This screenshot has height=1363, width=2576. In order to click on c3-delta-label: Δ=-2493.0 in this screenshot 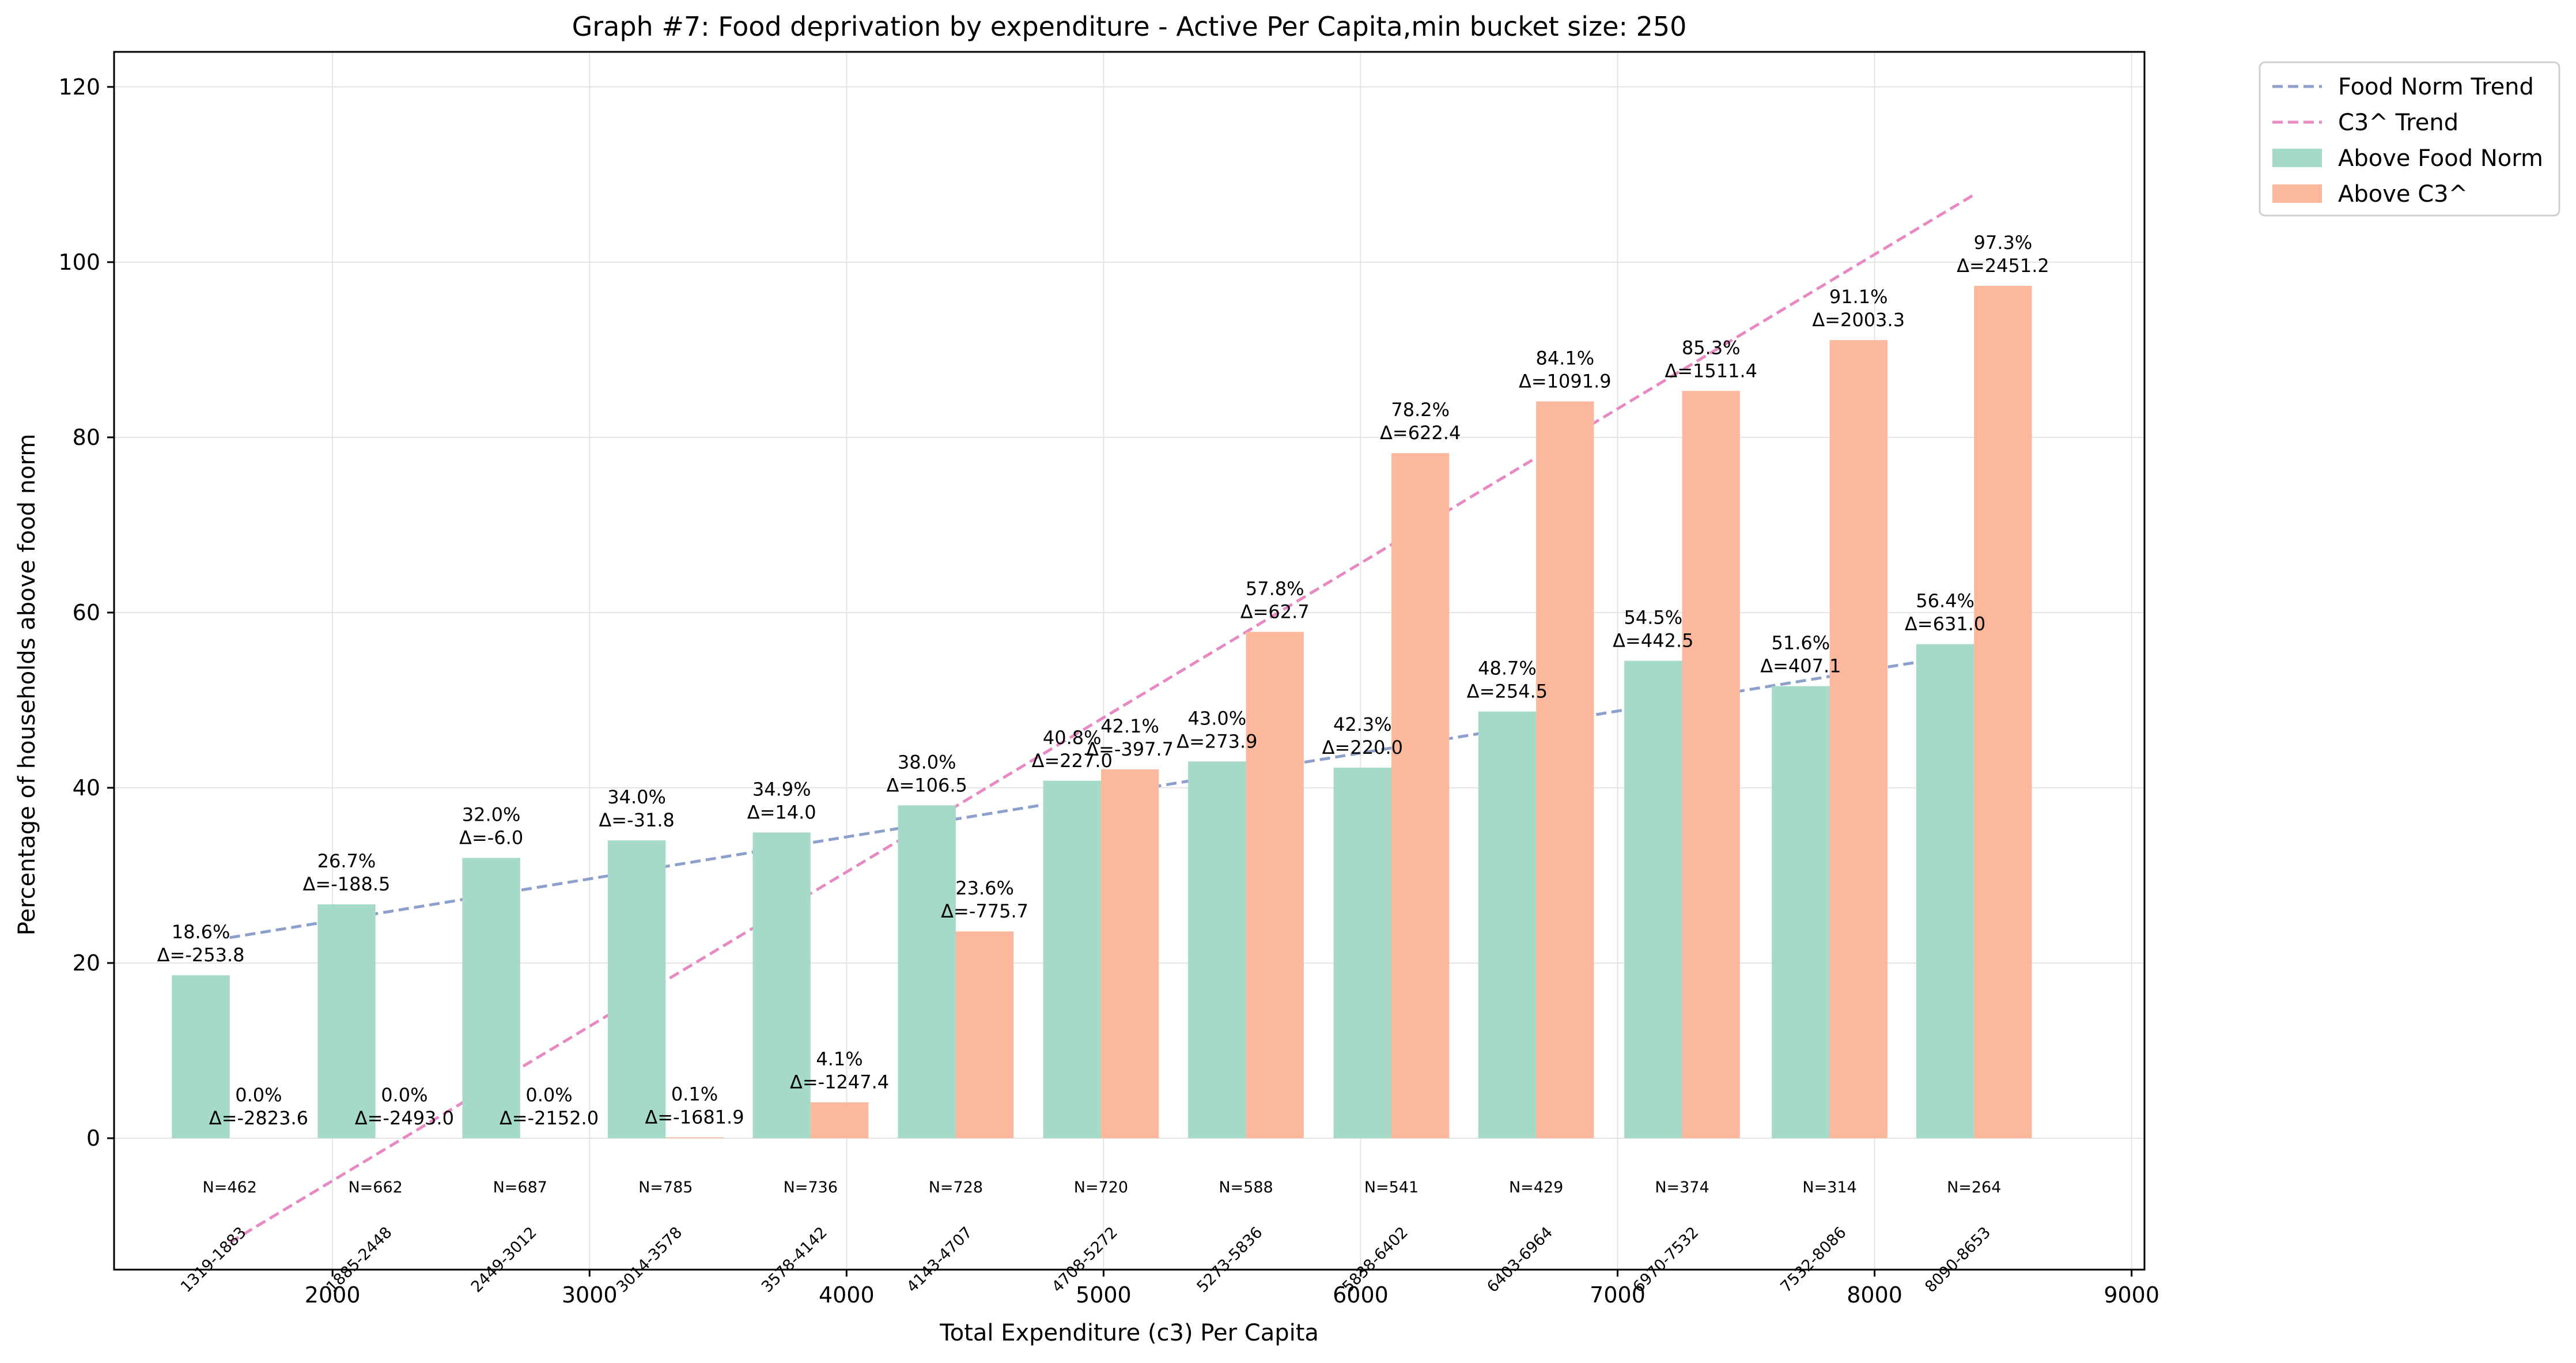, I will do `click(404, 1118)`.